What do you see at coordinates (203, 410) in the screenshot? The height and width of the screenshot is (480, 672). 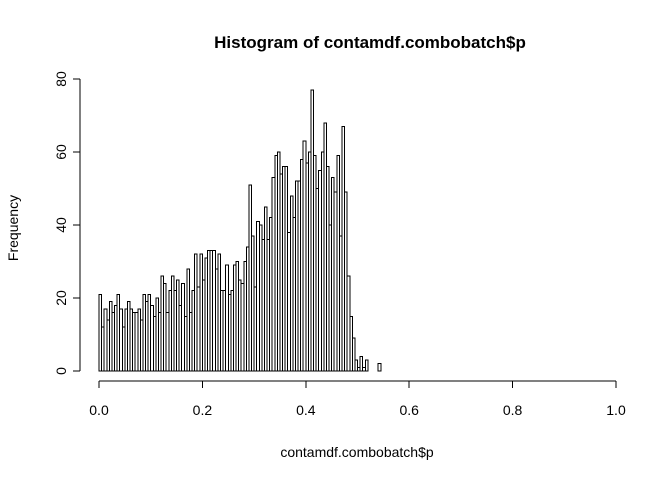 I see `x-tick-label: 0.2` at bounding box center [203, 410].